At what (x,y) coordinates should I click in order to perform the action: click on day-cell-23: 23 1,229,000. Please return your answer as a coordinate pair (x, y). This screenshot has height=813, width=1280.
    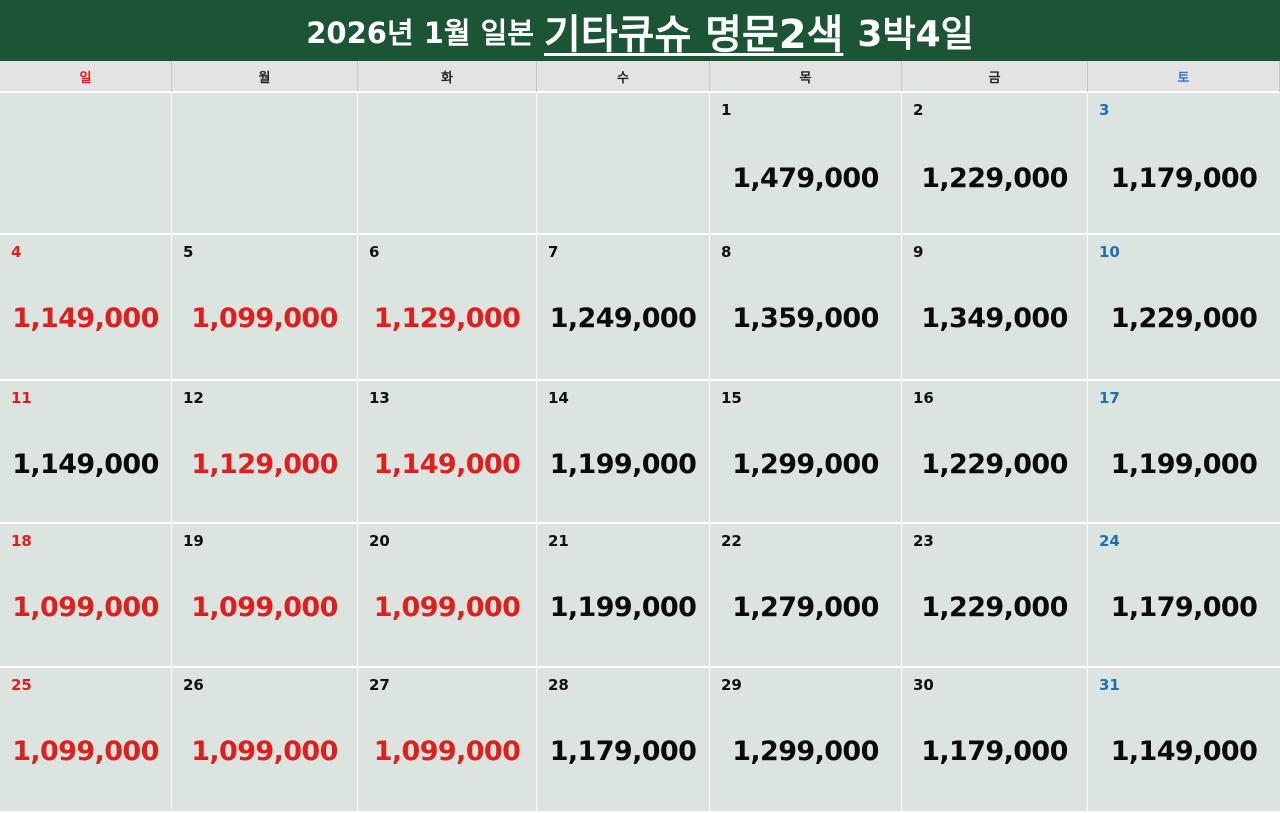
    Looking at the image, I should click on (995, 596).